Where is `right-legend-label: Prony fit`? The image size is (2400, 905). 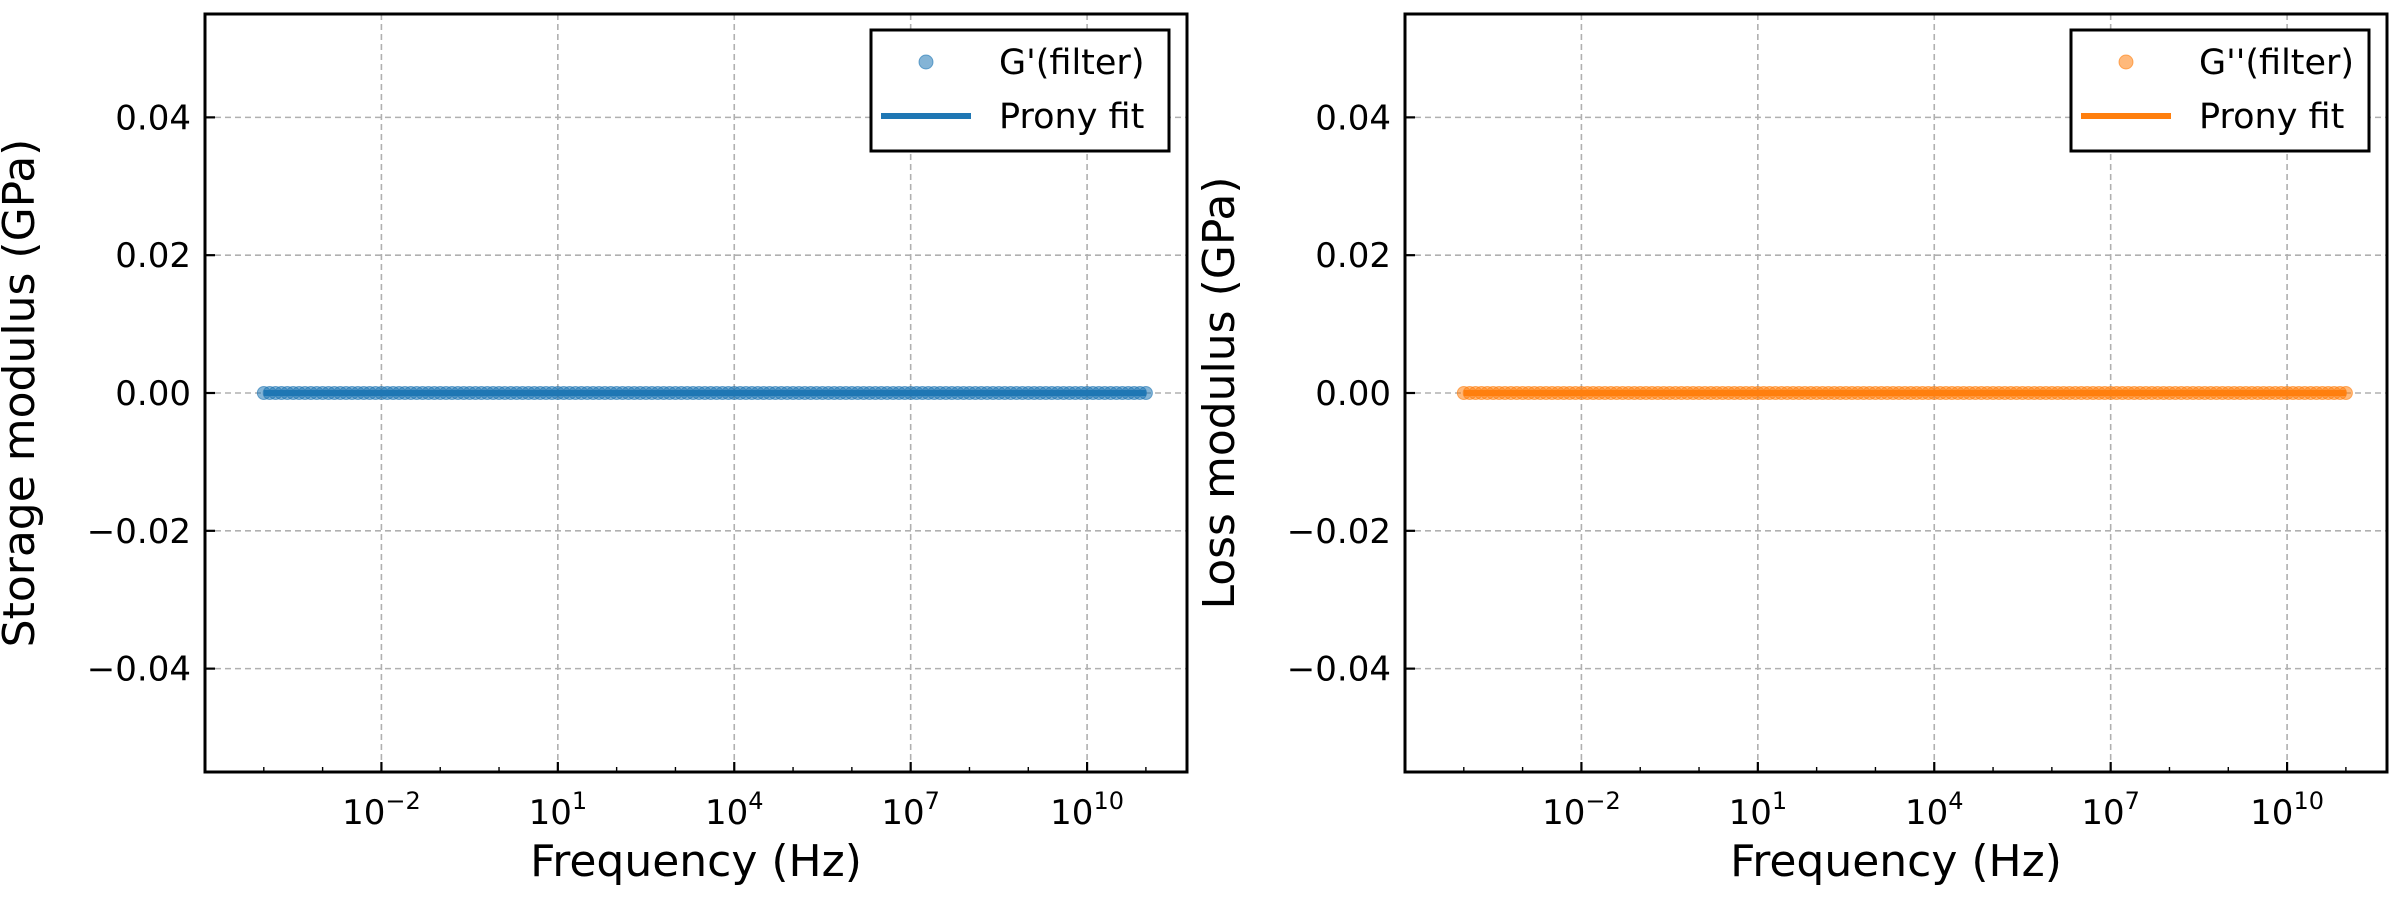 right-legend-label: Prony fit is located at coordinates (2271, 117).